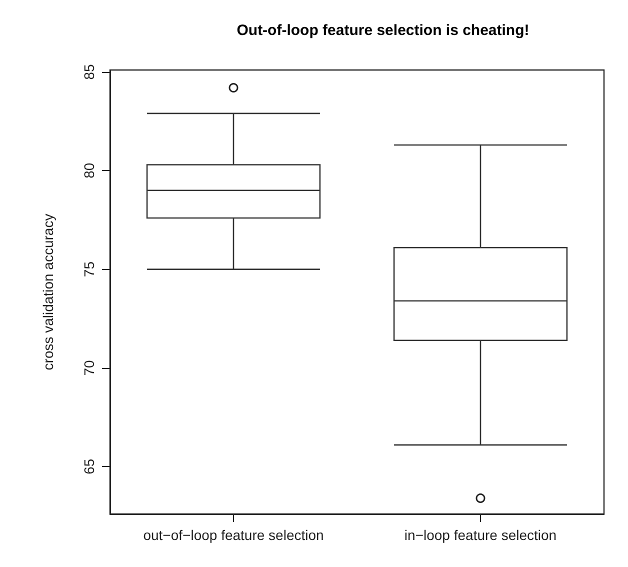 This screenshot has width=628, height=567. Describe the element at coordinates (89, 72) in the screenshot. I see `y-tick-label: 85` at that location.